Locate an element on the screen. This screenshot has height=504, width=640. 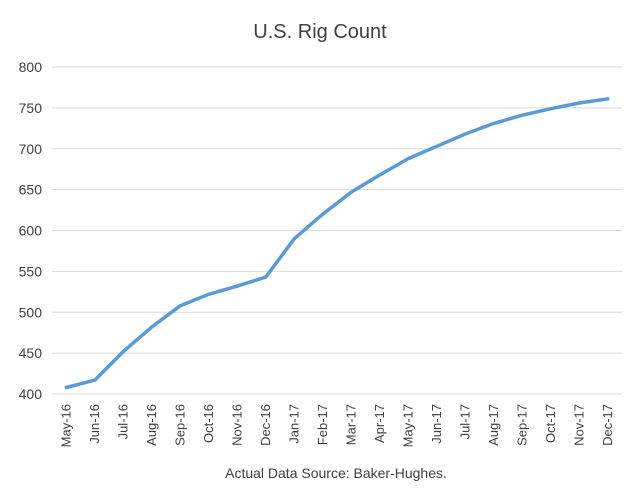
x-tick-label: Jul-17 is located at coordinates (464, 421).